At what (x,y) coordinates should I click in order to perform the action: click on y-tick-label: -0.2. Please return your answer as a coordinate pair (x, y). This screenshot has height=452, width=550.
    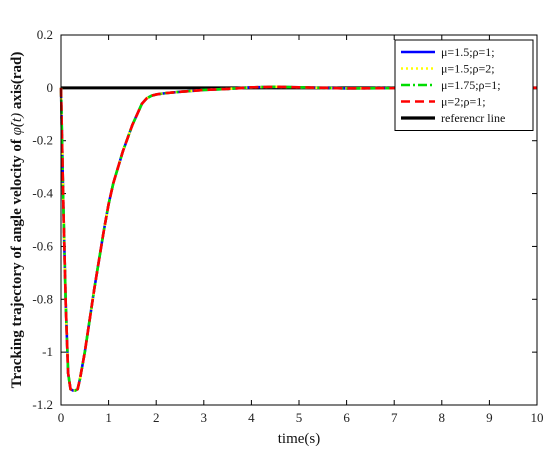
    Looking at the image, I should click on (42, 140).